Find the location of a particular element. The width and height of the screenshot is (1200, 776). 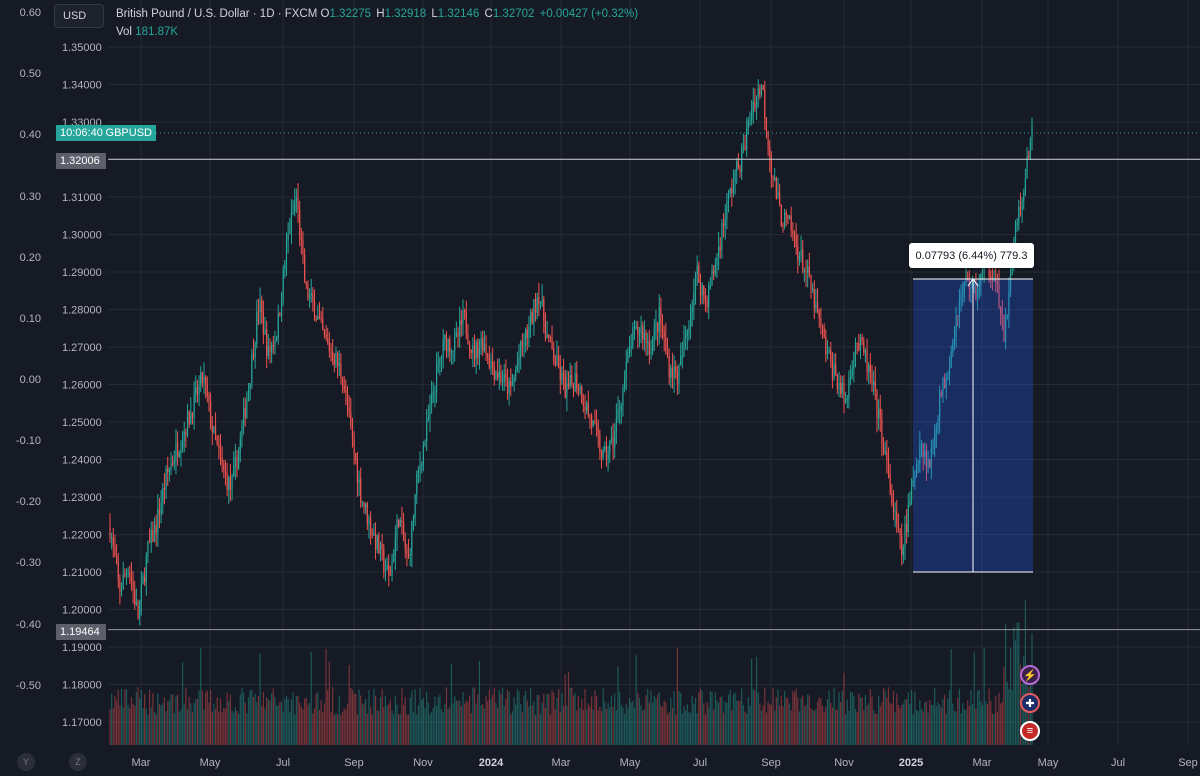

z-button: Z is located at coordinates (78, 762).